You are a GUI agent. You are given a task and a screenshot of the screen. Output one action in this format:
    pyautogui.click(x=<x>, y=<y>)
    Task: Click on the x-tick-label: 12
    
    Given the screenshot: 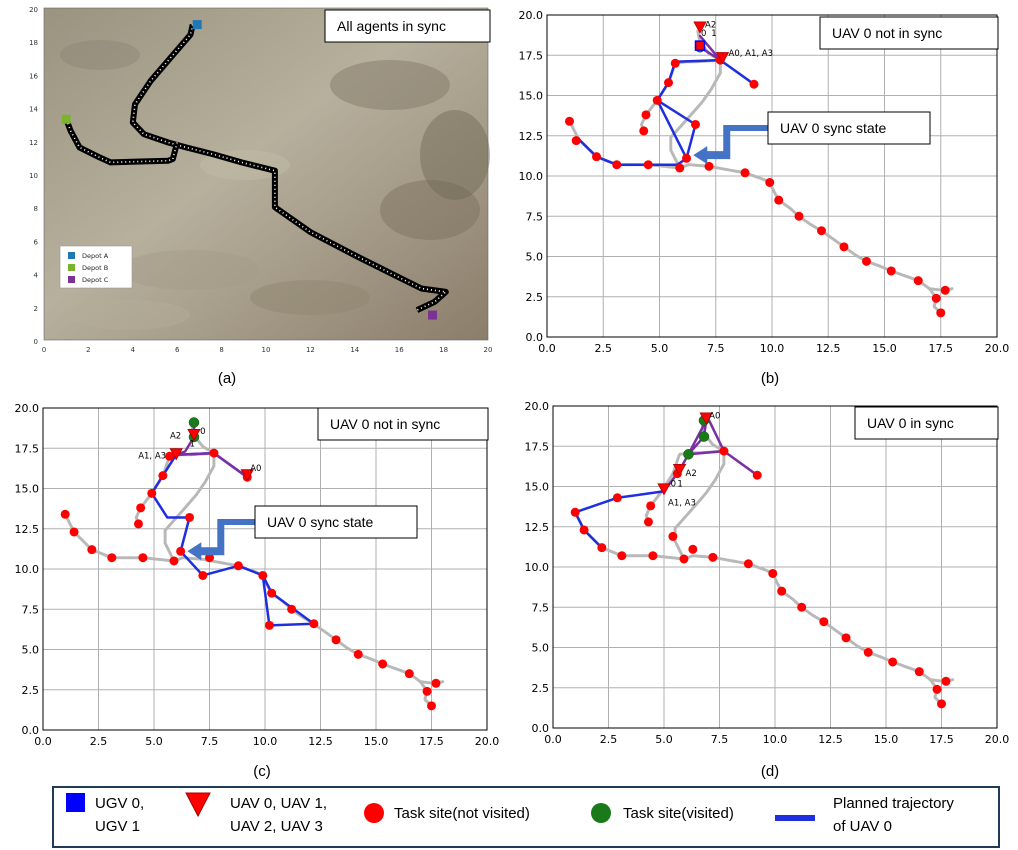 What is the action you would take?
    pyautogui.click(x=310, y=350)
    